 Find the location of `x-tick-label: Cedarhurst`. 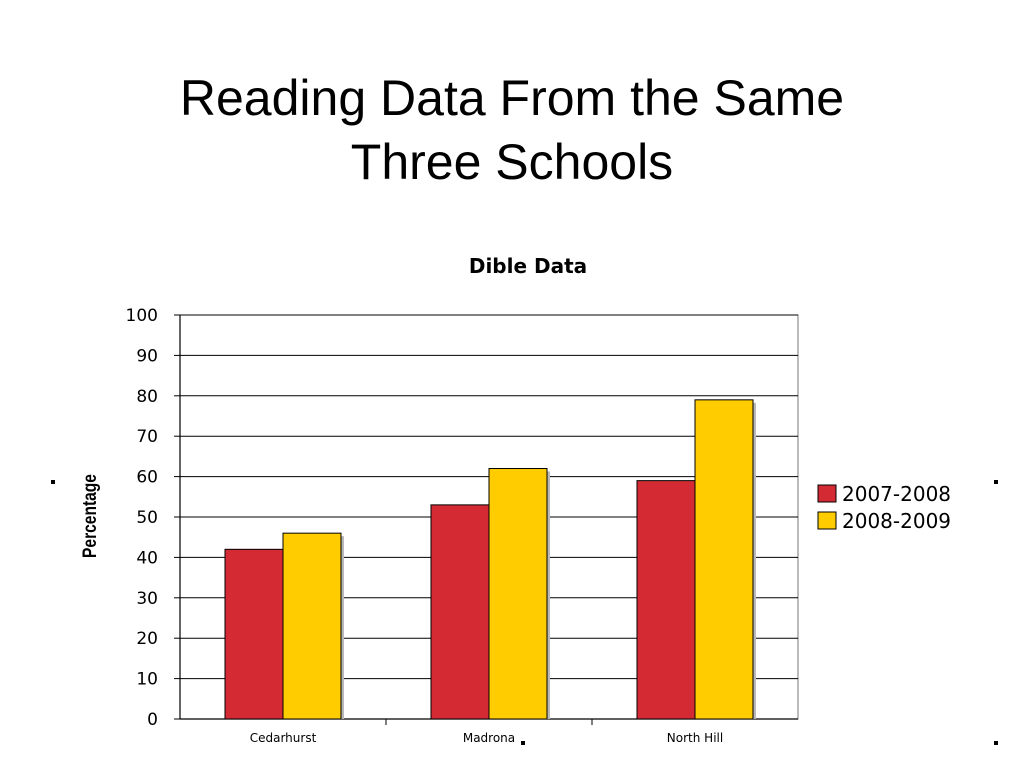

x-tick-label: Cedarhurst is located at coordinates (283, 738).